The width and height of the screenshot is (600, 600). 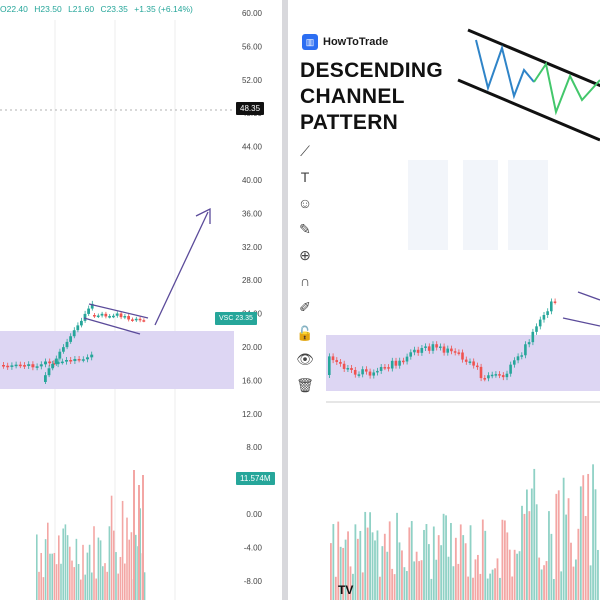 What do you see at coordinates (305, 281) in the screenshot?
I see `magnet-icon: ∩` at bounding box center [305, 281].